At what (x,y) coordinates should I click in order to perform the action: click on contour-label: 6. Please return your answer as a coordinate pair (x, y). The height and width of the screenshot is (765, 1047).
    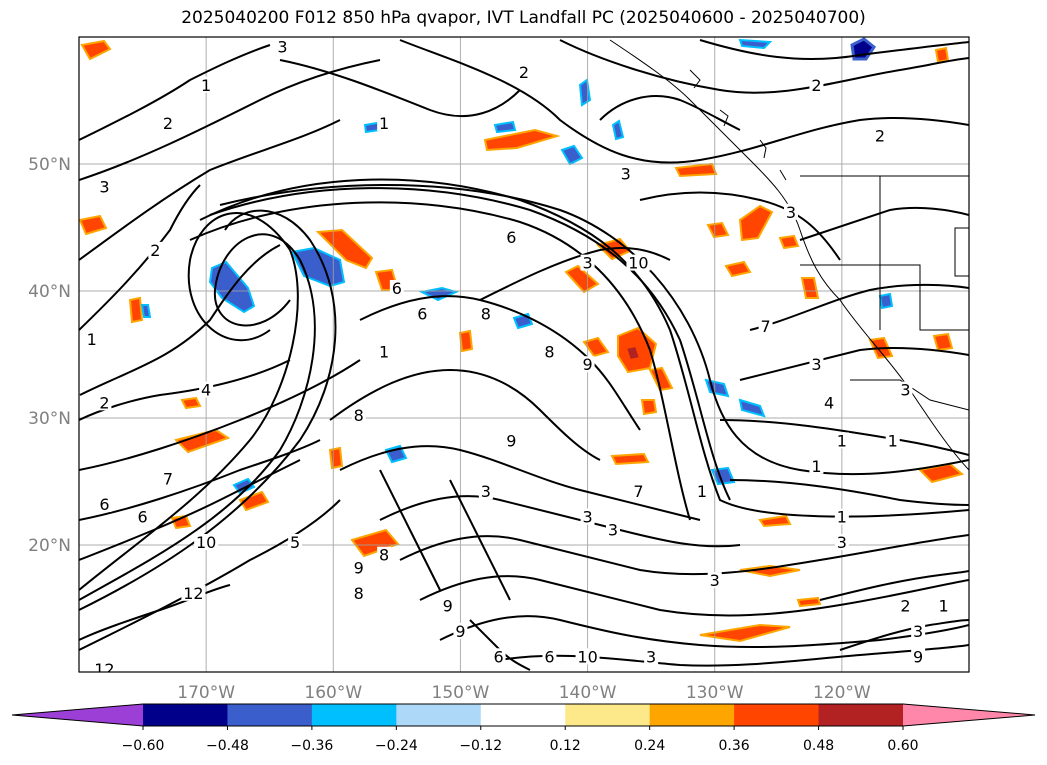
    Looking at the image, I should click on (511, 237).